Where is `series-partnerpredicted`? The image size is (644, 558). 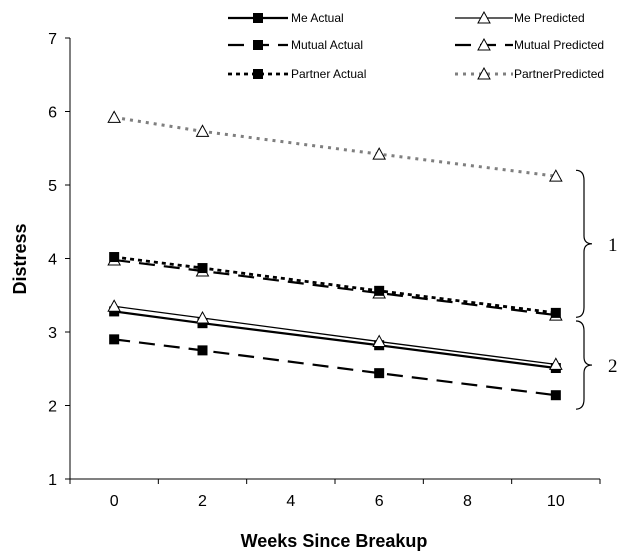 series-partnerpredicted is located at coordinates (335, 146).